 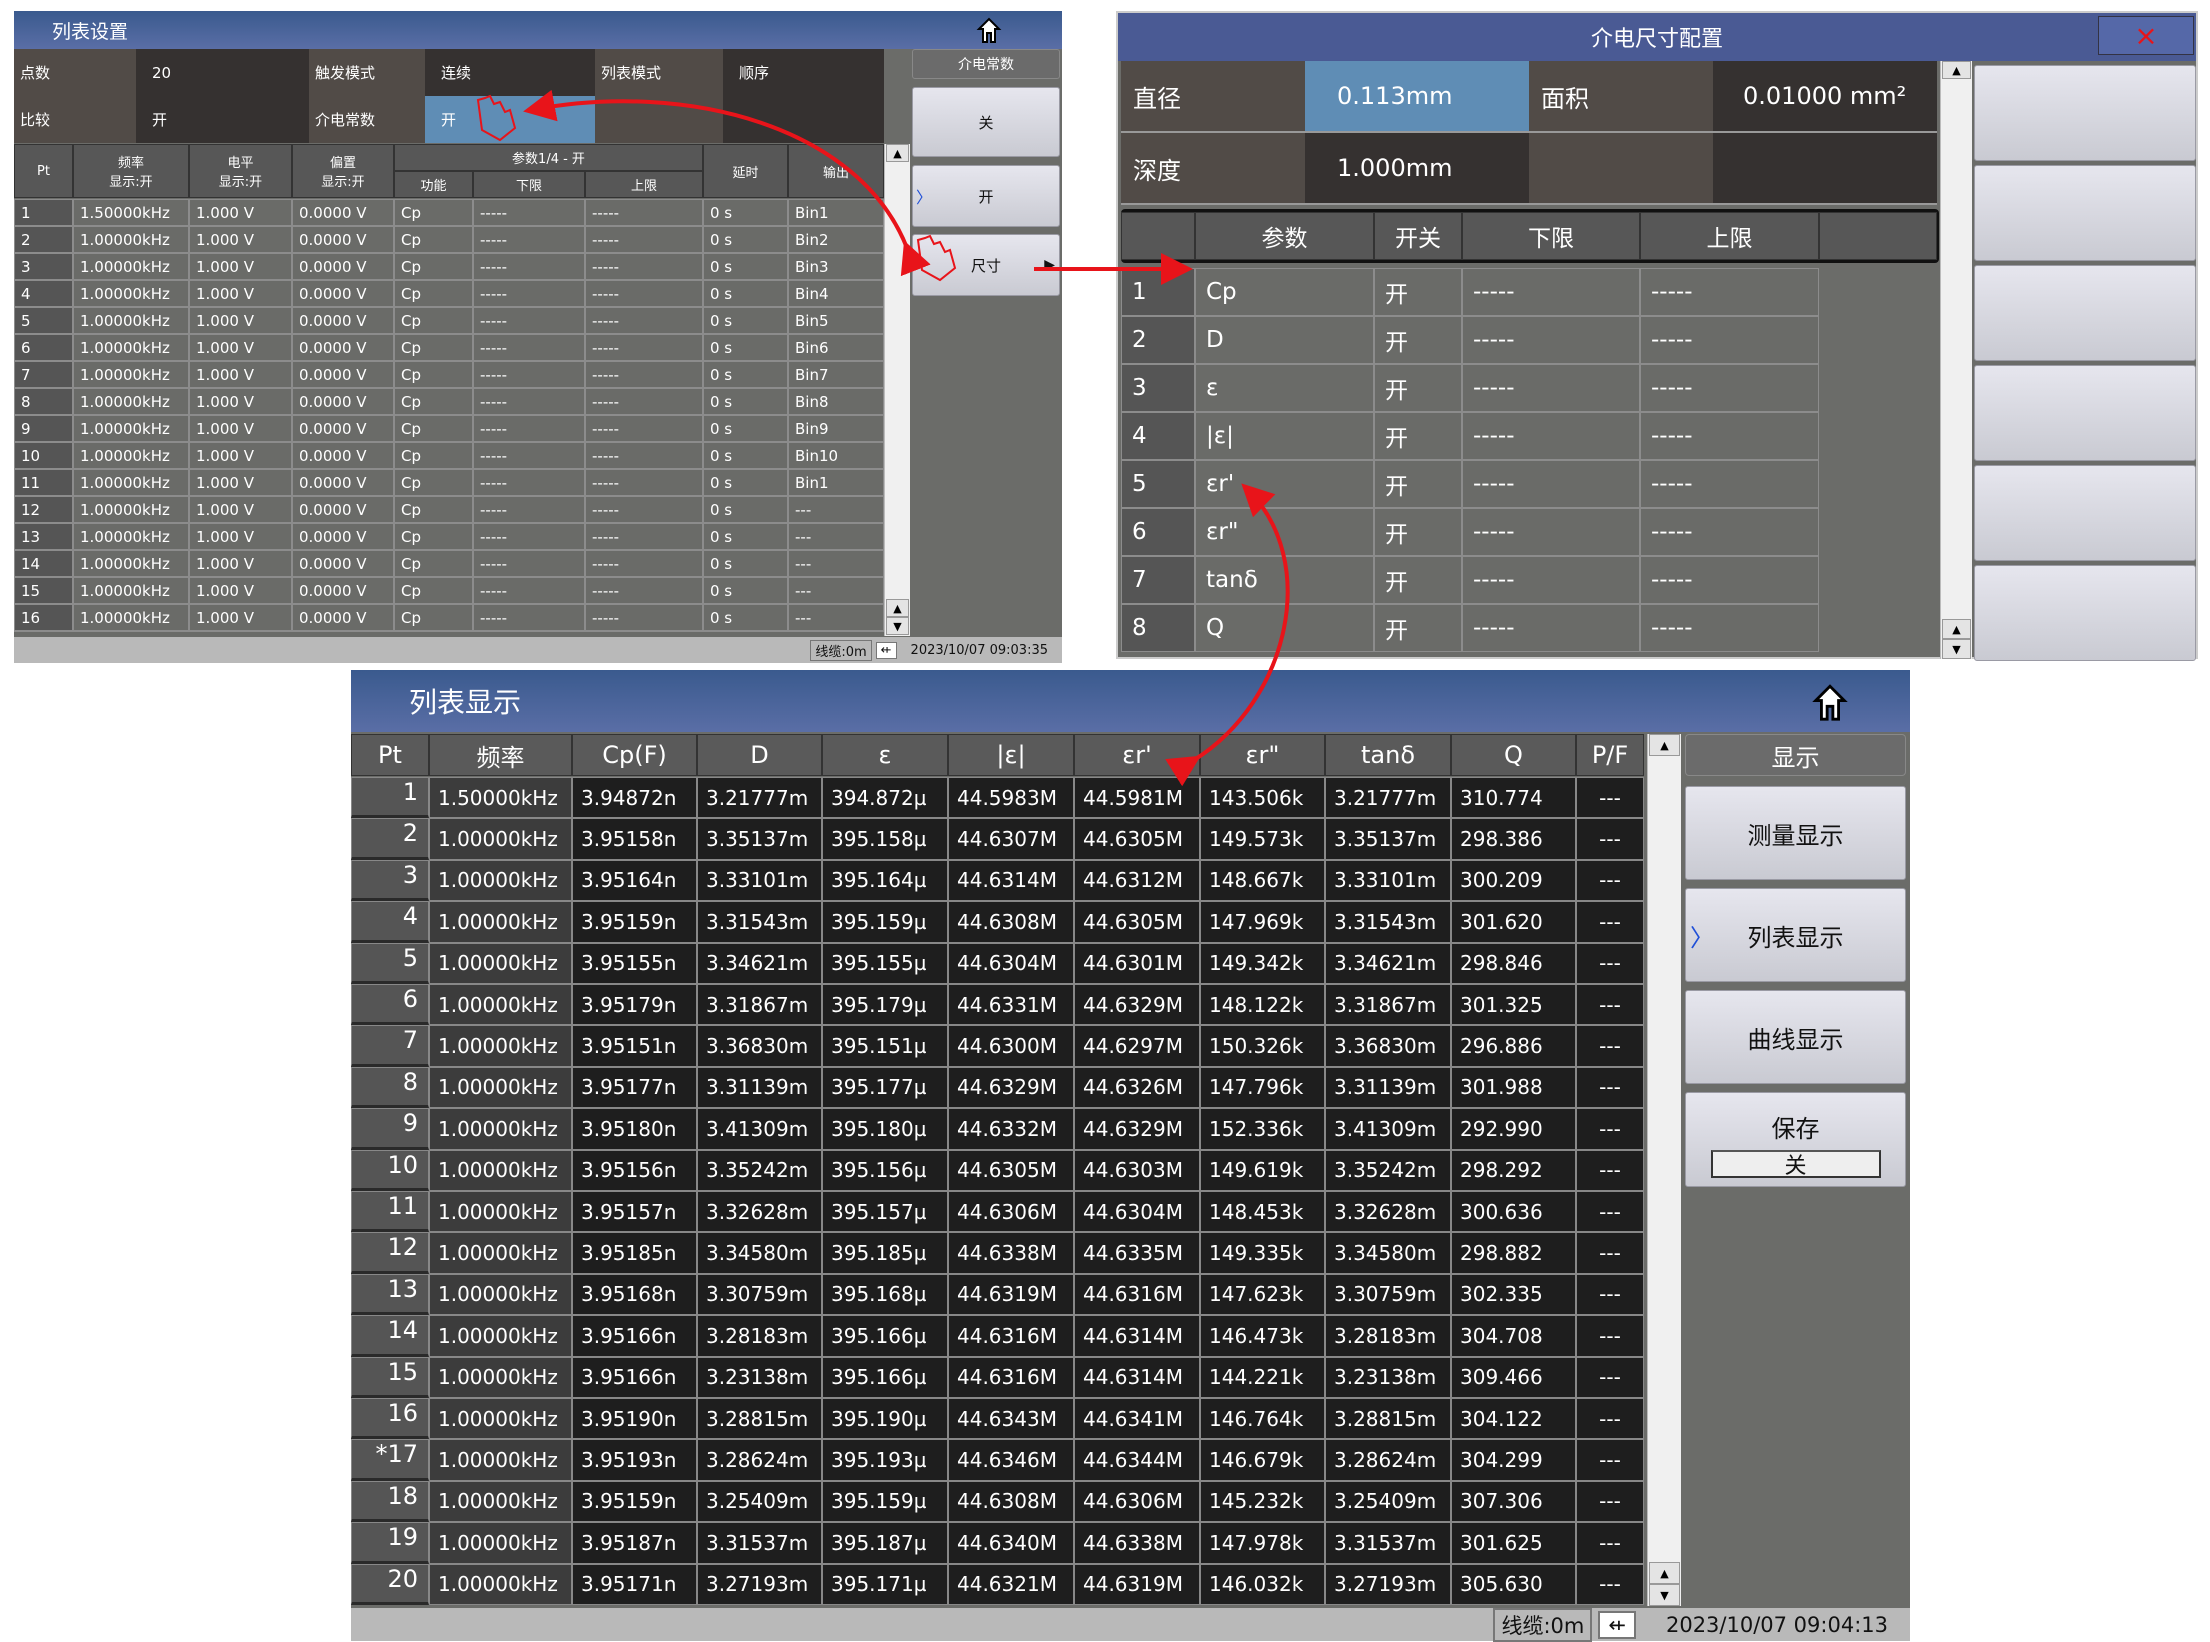 What do you see at coordinates (634, 880) in the screenshot?
I see `table-cell: 3.95164n` at bounding box center [634, 880].